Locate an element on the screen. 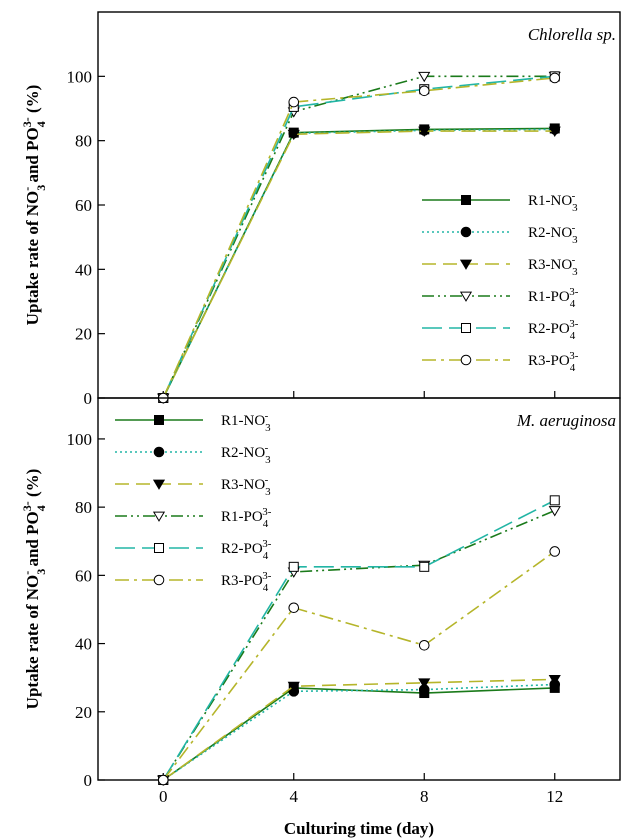 This screenshot has height=839, width=625. series-R3-NO3- is located at coordinates (359, 730).